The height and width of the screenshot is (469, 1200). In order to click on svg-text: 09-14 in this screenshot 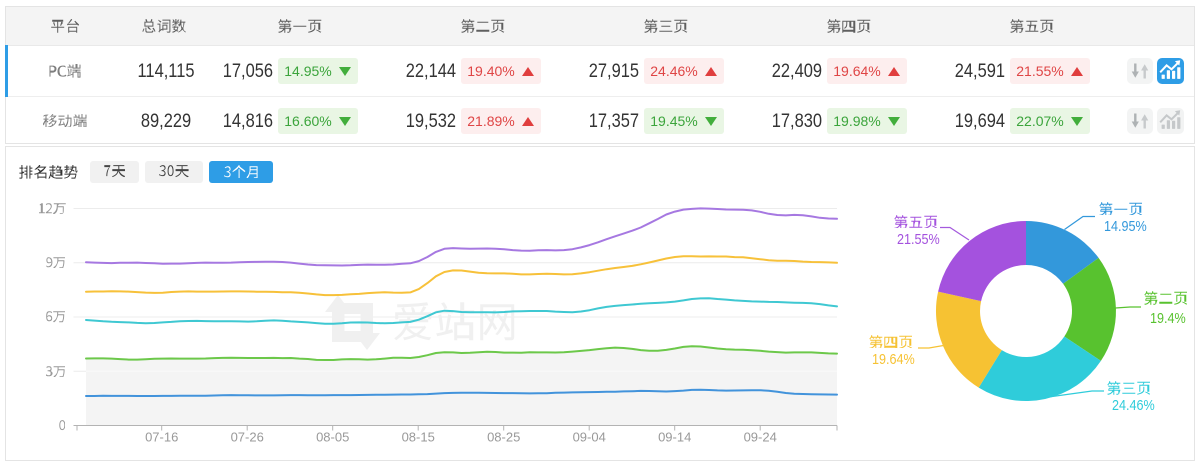, I will do `click(674, 437)`.